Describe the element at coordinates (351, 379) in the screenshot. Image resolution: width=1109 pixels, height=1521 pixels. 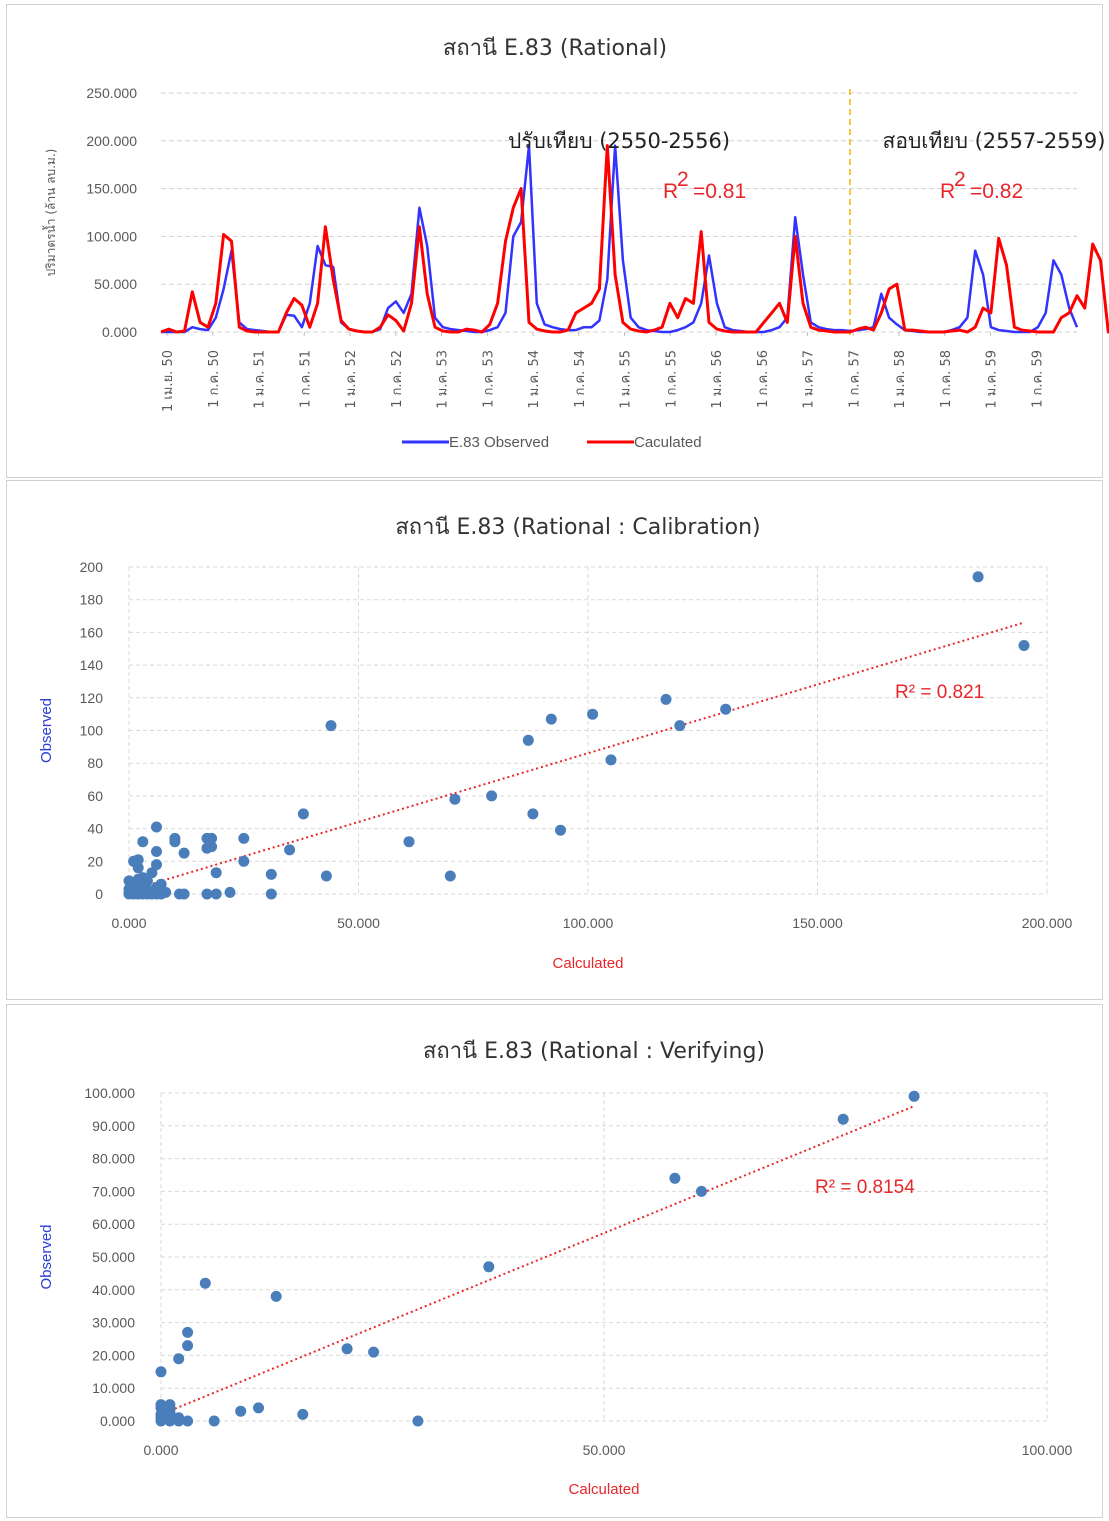
I see `x-tick-label: 1 ม.ค. 52` at that location.